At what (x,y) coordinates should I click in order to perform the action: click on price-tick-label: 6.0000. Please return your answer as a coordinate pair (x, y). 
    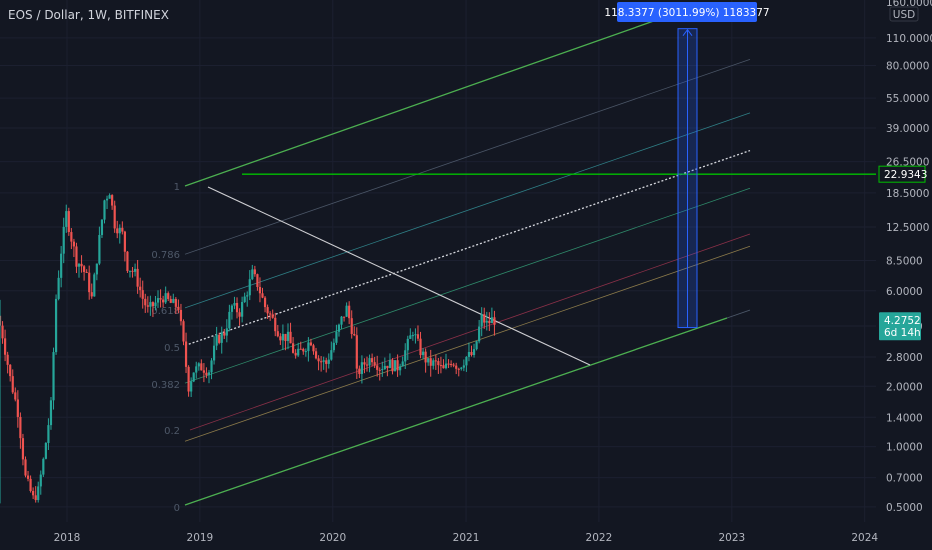
    Looking at the image, I should click on (904, 292).